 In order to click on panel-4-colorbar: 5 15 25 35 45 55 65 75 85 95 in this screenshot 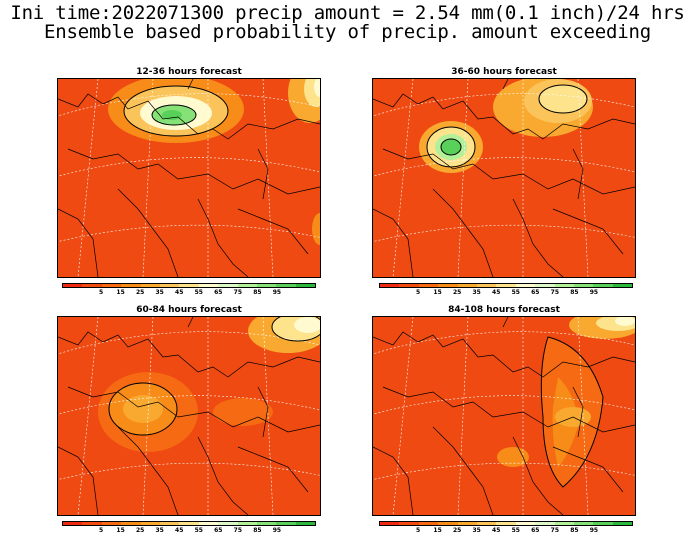, I will do `click(506, 530)`.